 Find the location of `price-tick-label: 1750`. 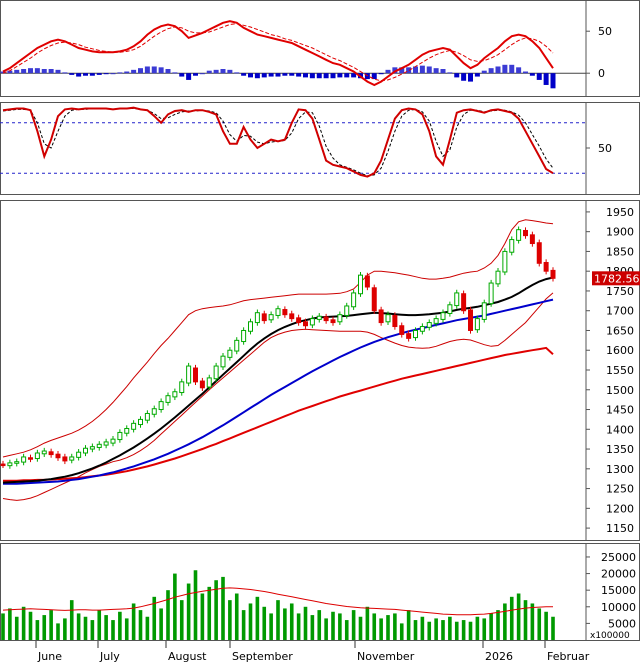

price-tick-label: 1750 is located at coordinates (620, 291).